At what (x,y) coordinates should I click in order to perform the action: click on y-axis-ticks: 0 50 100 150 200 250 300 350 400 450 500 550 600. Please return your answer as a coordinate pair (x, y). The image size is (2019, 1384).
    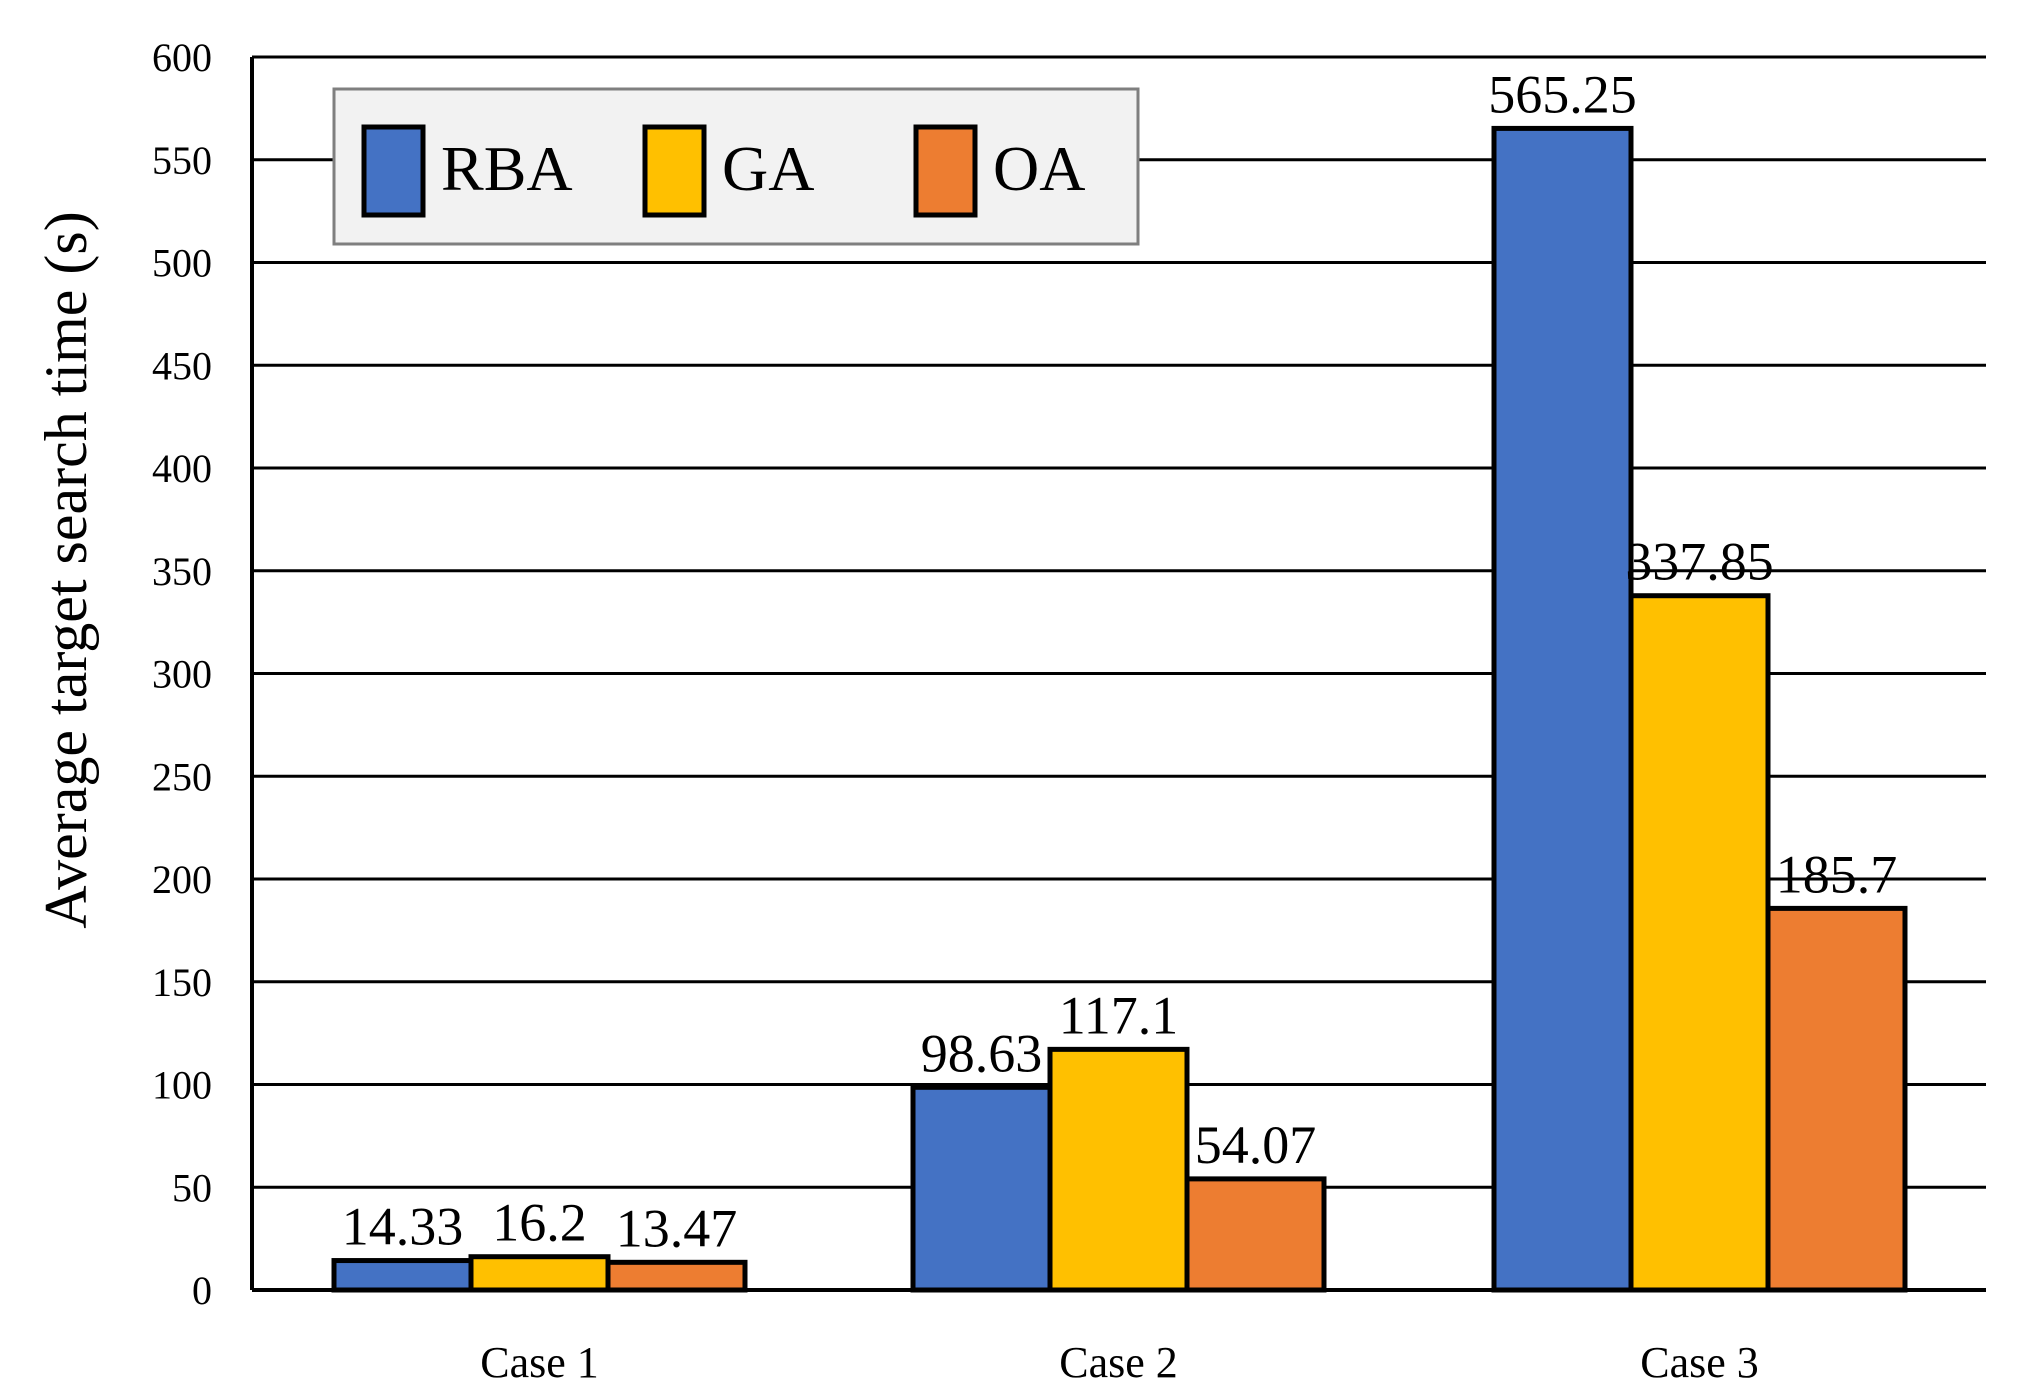
    Looking at the image, I should click on (182, 674).